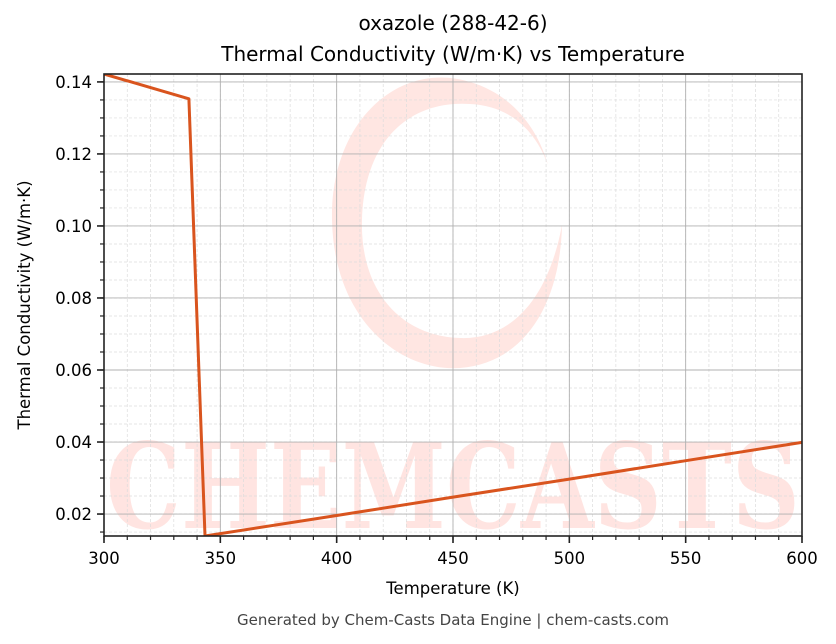 The height and width of the screenshot is (644, 836). I want to click on x-axis: 300 350 400 450 500 550 600, so click(453, 552).